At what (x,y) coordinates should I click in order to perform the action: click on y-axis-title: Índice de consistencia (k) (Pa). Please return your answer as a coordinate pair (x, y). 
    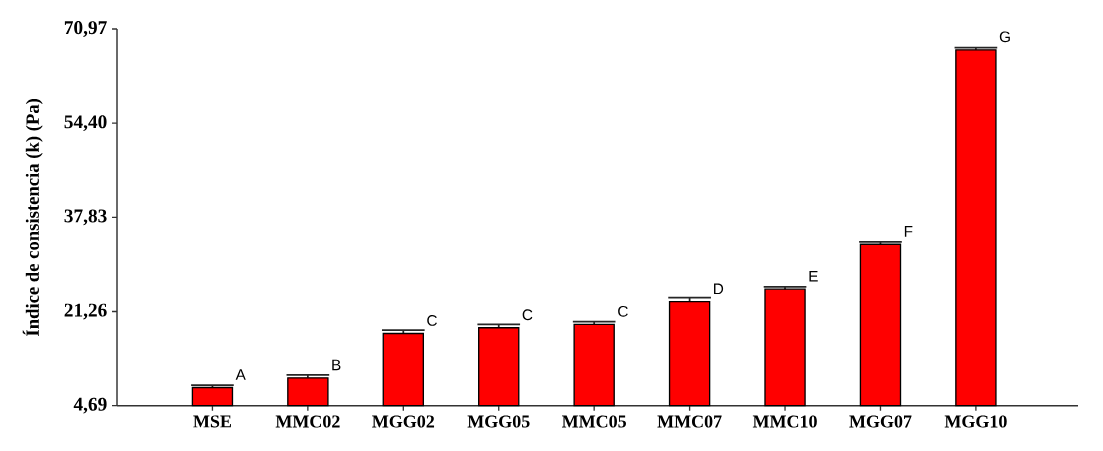
    Looking at the image, I should click on (32, 217).